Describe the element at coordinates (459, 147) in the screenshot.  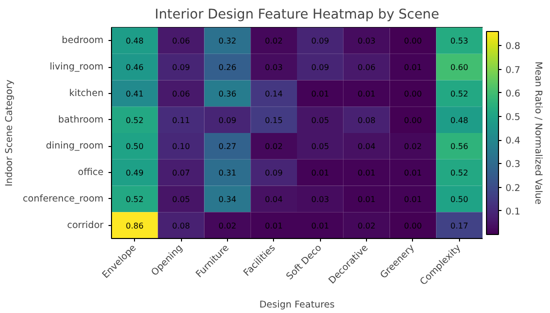
I see `data-label: 0.56` at that location.